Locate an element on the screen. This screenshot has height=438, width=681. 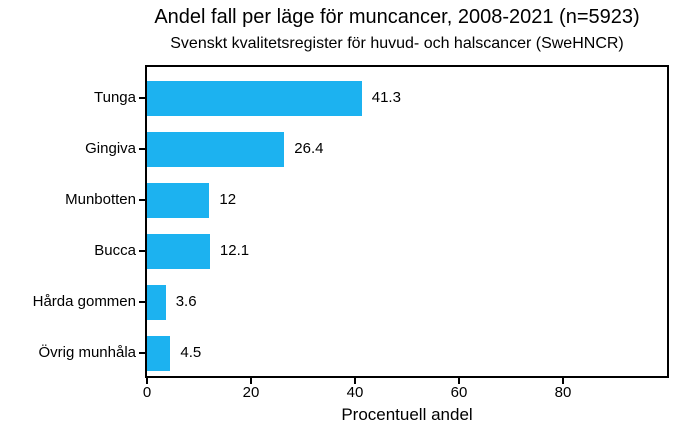
bar-value-label: 3.6 is located at coordinates (186, 301).